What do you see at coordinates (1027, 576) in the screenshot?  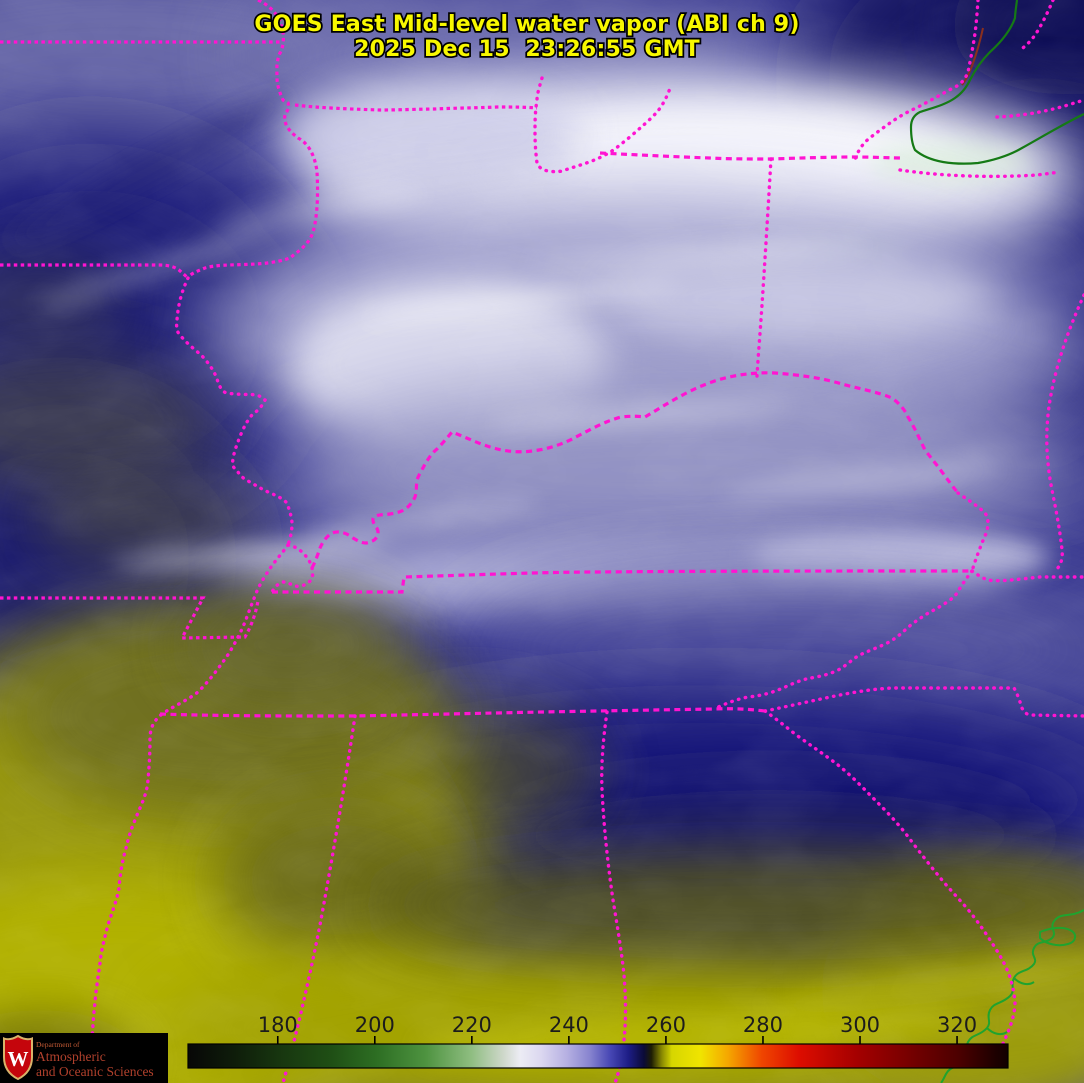 I see `border-kentucky-tennessee-east` at bounding box center [1027, 576].